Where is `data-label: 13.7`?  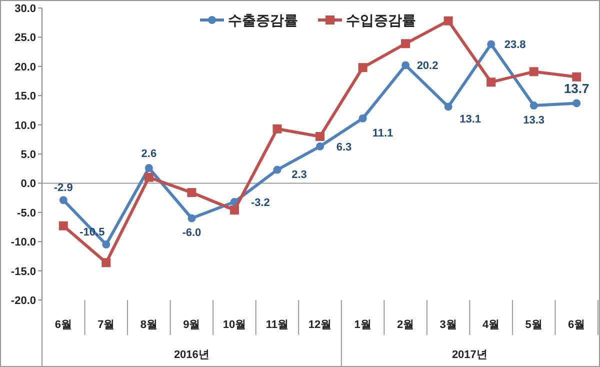 data-label: 13.7 is located at coordinates (577, 88).